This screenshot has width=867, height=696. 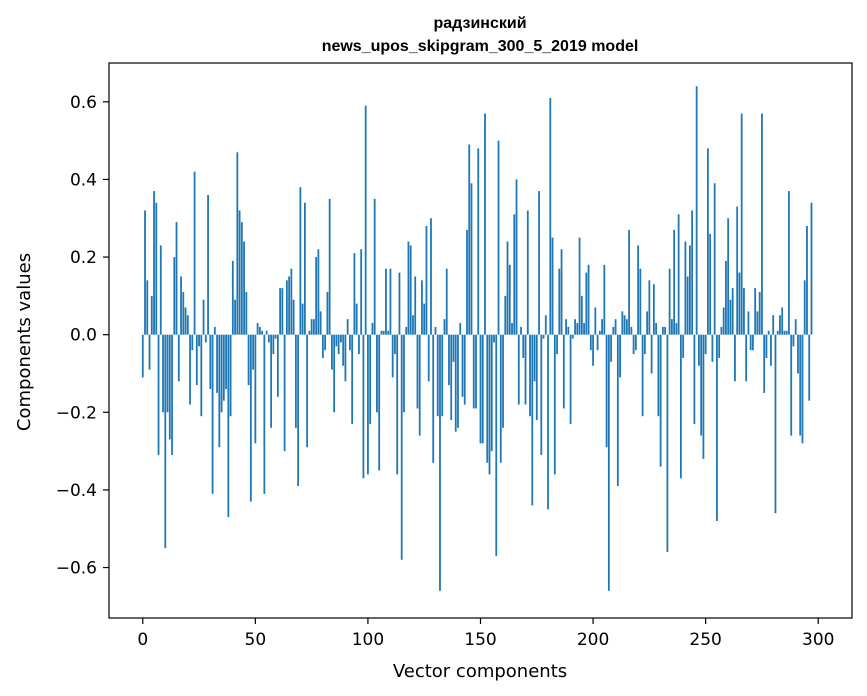 What do you see at coordinates (480, 640) in the screenshot?
I see `x-tick-label: 150` at bounding box center [480, 640].